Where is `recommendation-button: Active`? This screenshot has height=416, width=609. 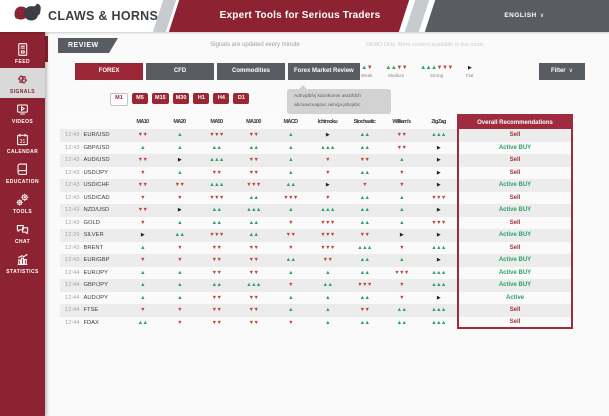 recommendation-button: Active is located at coordinates (515, 297).